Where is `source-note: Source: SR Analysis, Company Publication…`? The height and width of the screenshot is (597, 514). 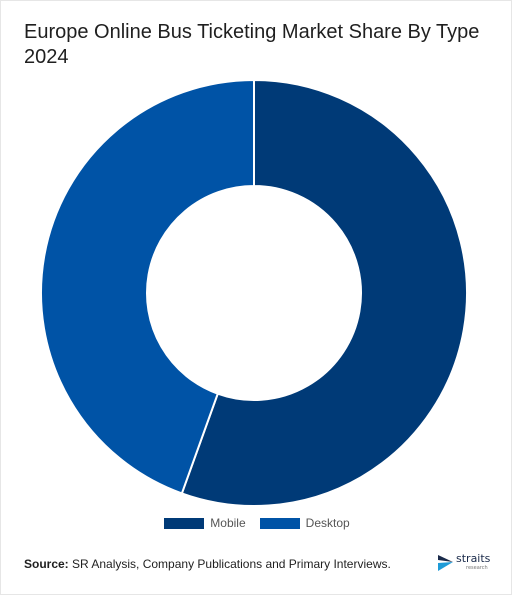
source-note: Source: SR Analysis, Company Publication… is located at coordinates (207, 564).